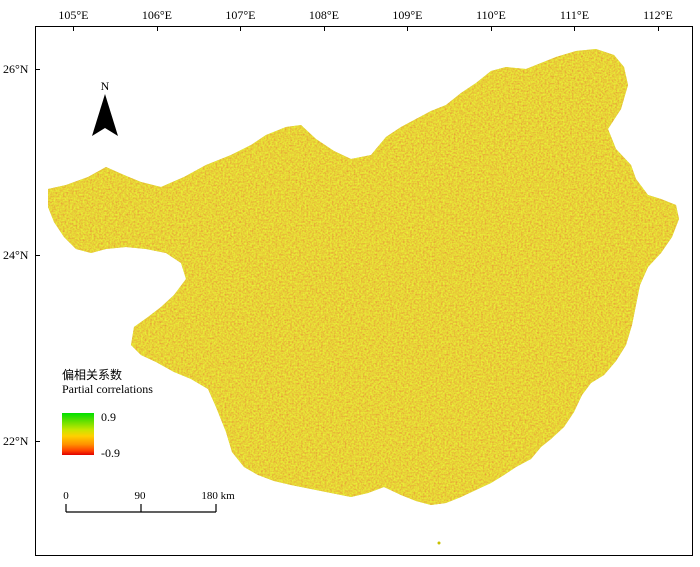 The image size is (700, 567). I want to click on scale-label-180: 180 km, so click(218, 496).